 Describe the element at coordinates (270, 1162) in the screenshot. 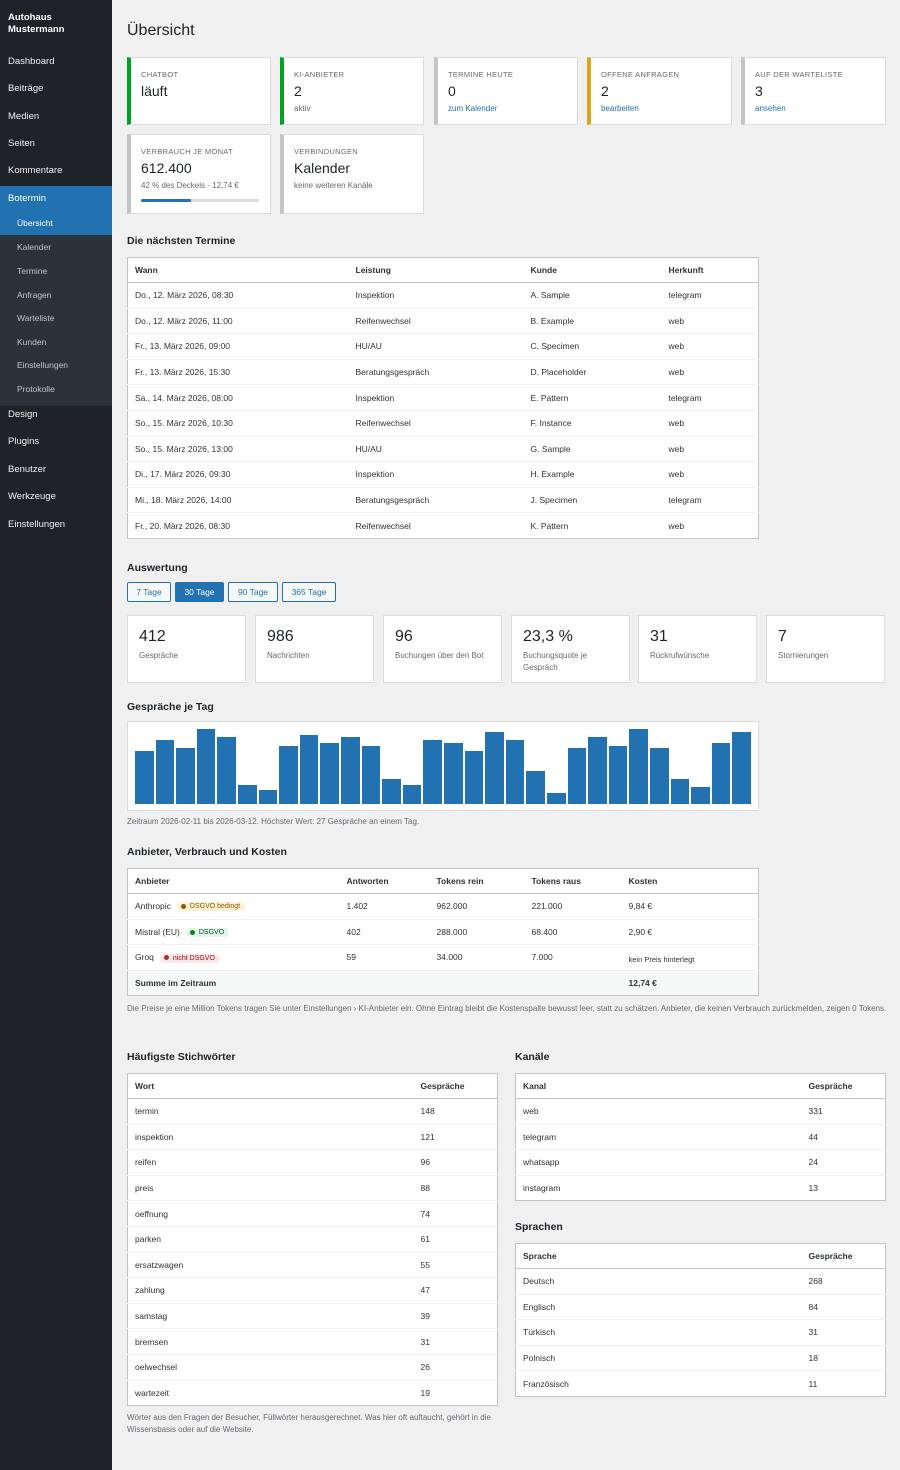

I see `word-cell: reifen` at that location.